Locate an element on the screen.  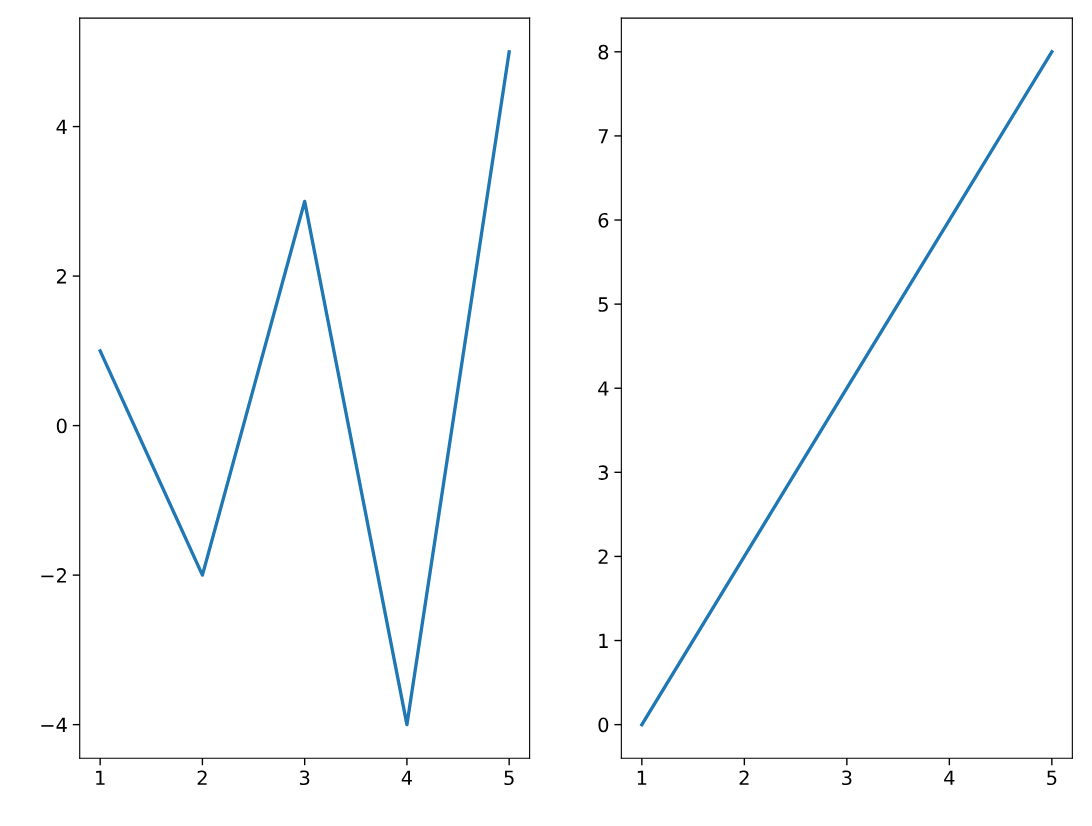
y-tick-label: 8 is located at coordinates (603, 52).